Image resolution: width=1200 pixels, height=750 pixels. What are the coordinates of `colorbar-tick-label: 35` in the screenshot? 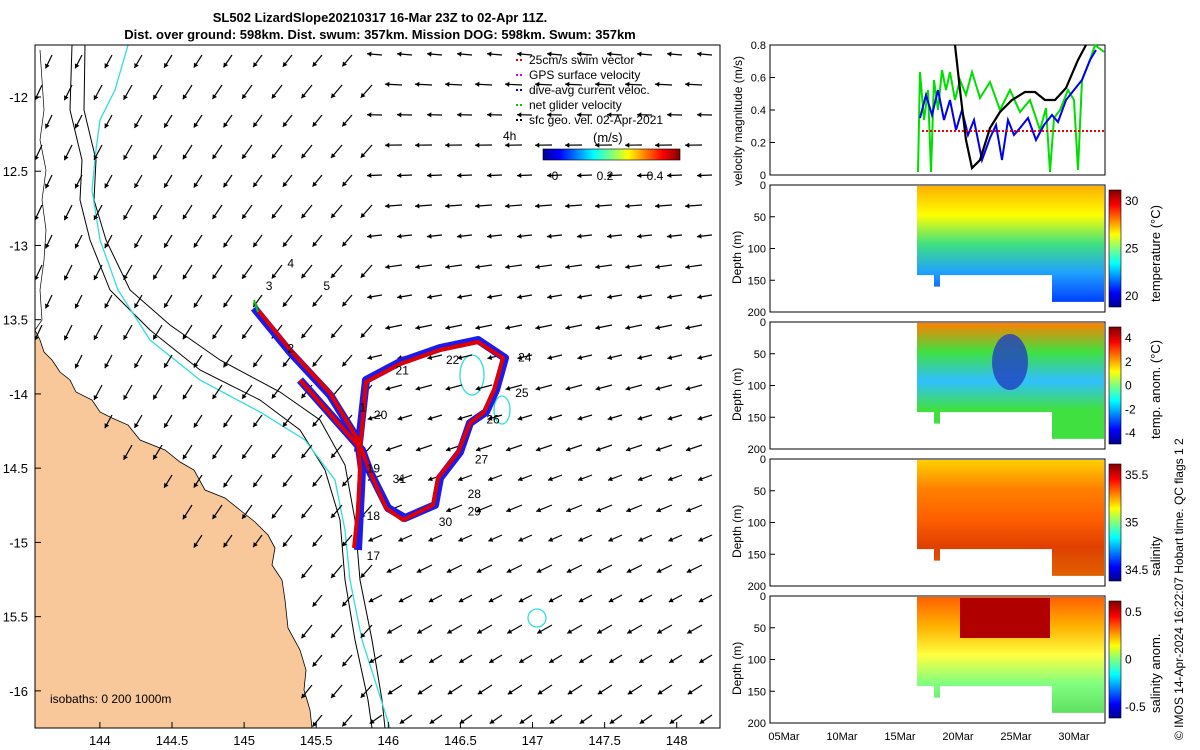 It's located at (1132, 523).